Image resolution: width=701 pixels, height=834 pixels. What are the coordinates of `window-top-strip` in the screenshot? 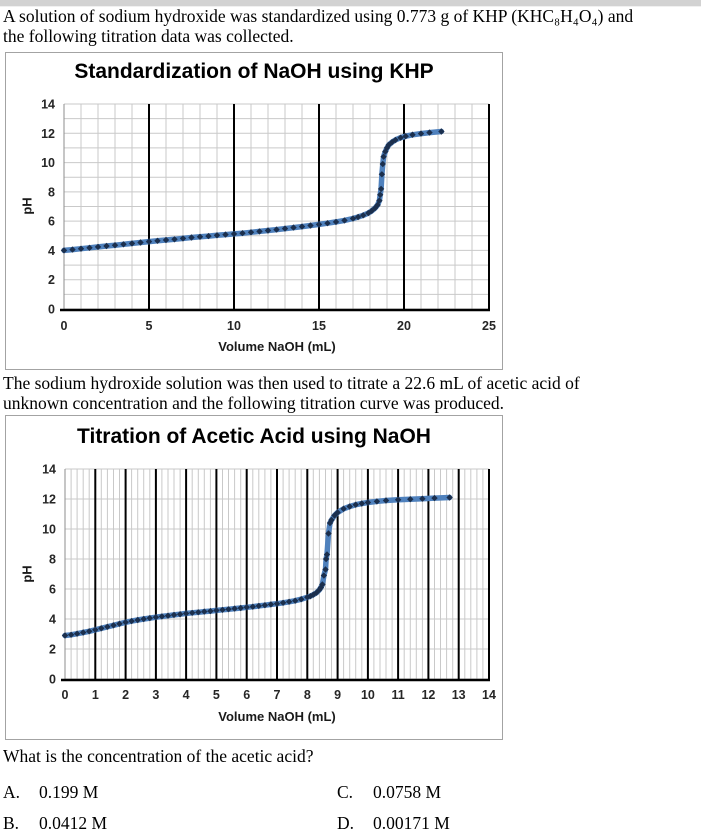 It's located at (350, 3).